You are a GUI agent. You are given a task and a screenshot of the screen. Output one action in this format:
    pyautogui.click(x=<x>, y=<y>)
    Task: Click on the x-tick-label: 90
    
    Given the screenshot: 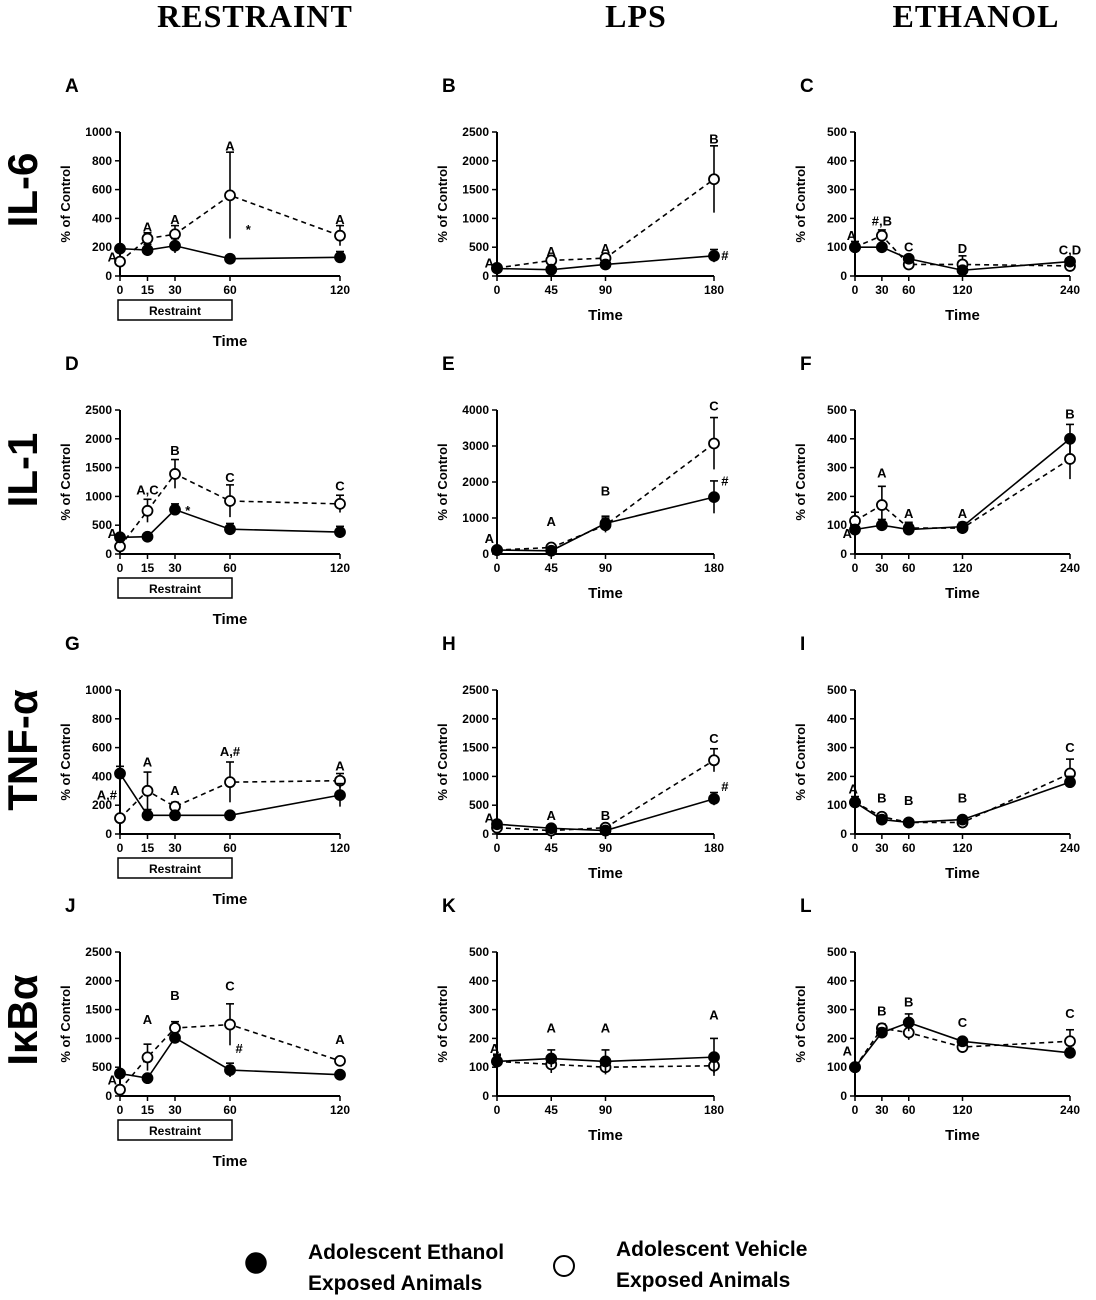 What is the action you would take?
    pyautogui.click(x=606, y=568)
    